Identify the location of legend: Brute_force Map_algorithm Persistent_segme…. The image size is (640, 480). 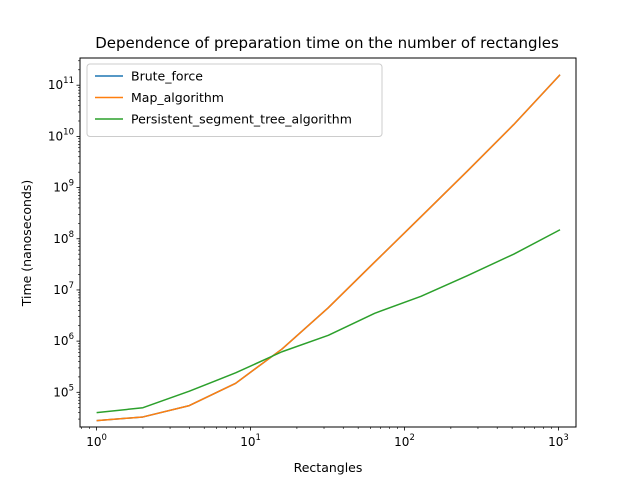
(234, 100).